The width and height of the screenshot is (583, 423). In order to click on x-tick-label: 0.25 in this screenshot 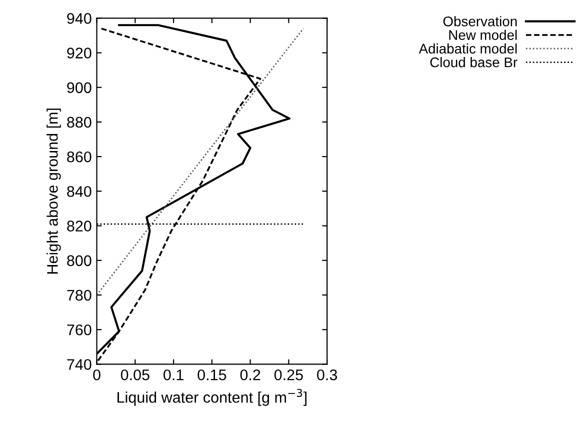, I will do `click(288, 374)`.